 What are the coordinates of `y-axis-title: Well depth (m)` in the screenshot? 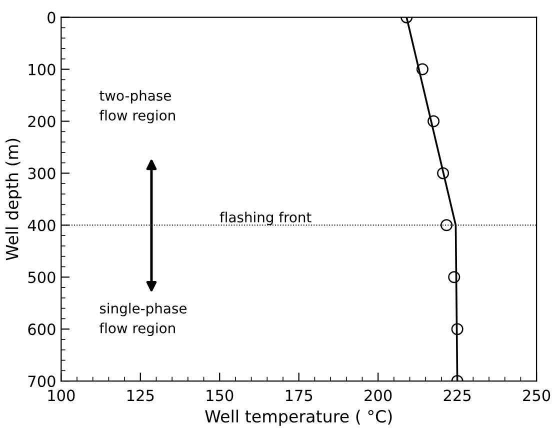 It's located at (13, 199).